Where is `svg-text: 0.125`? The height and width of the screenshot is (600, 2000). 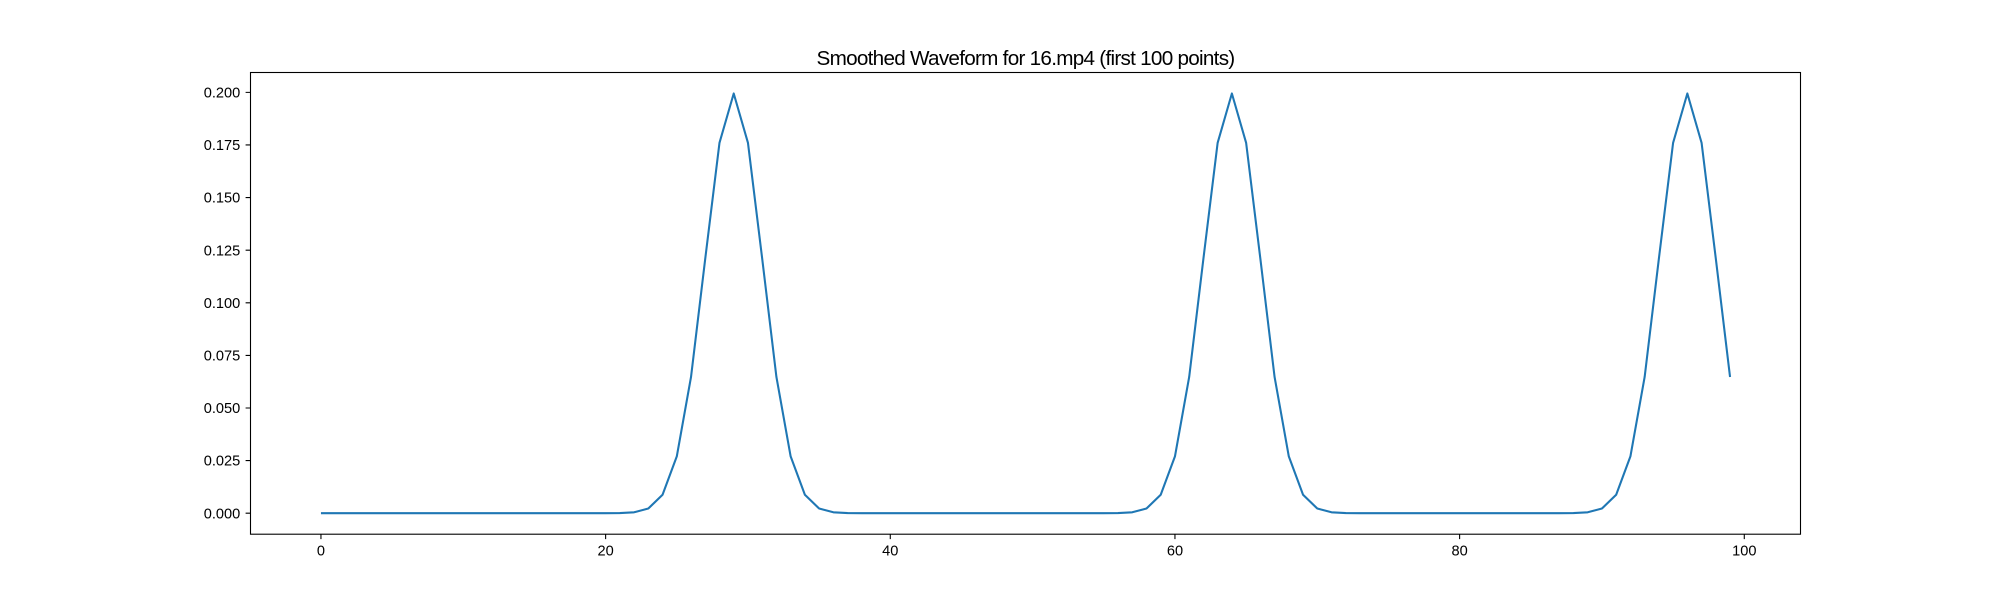
svg-text: 0.125 is located at coordinates (222, 251).